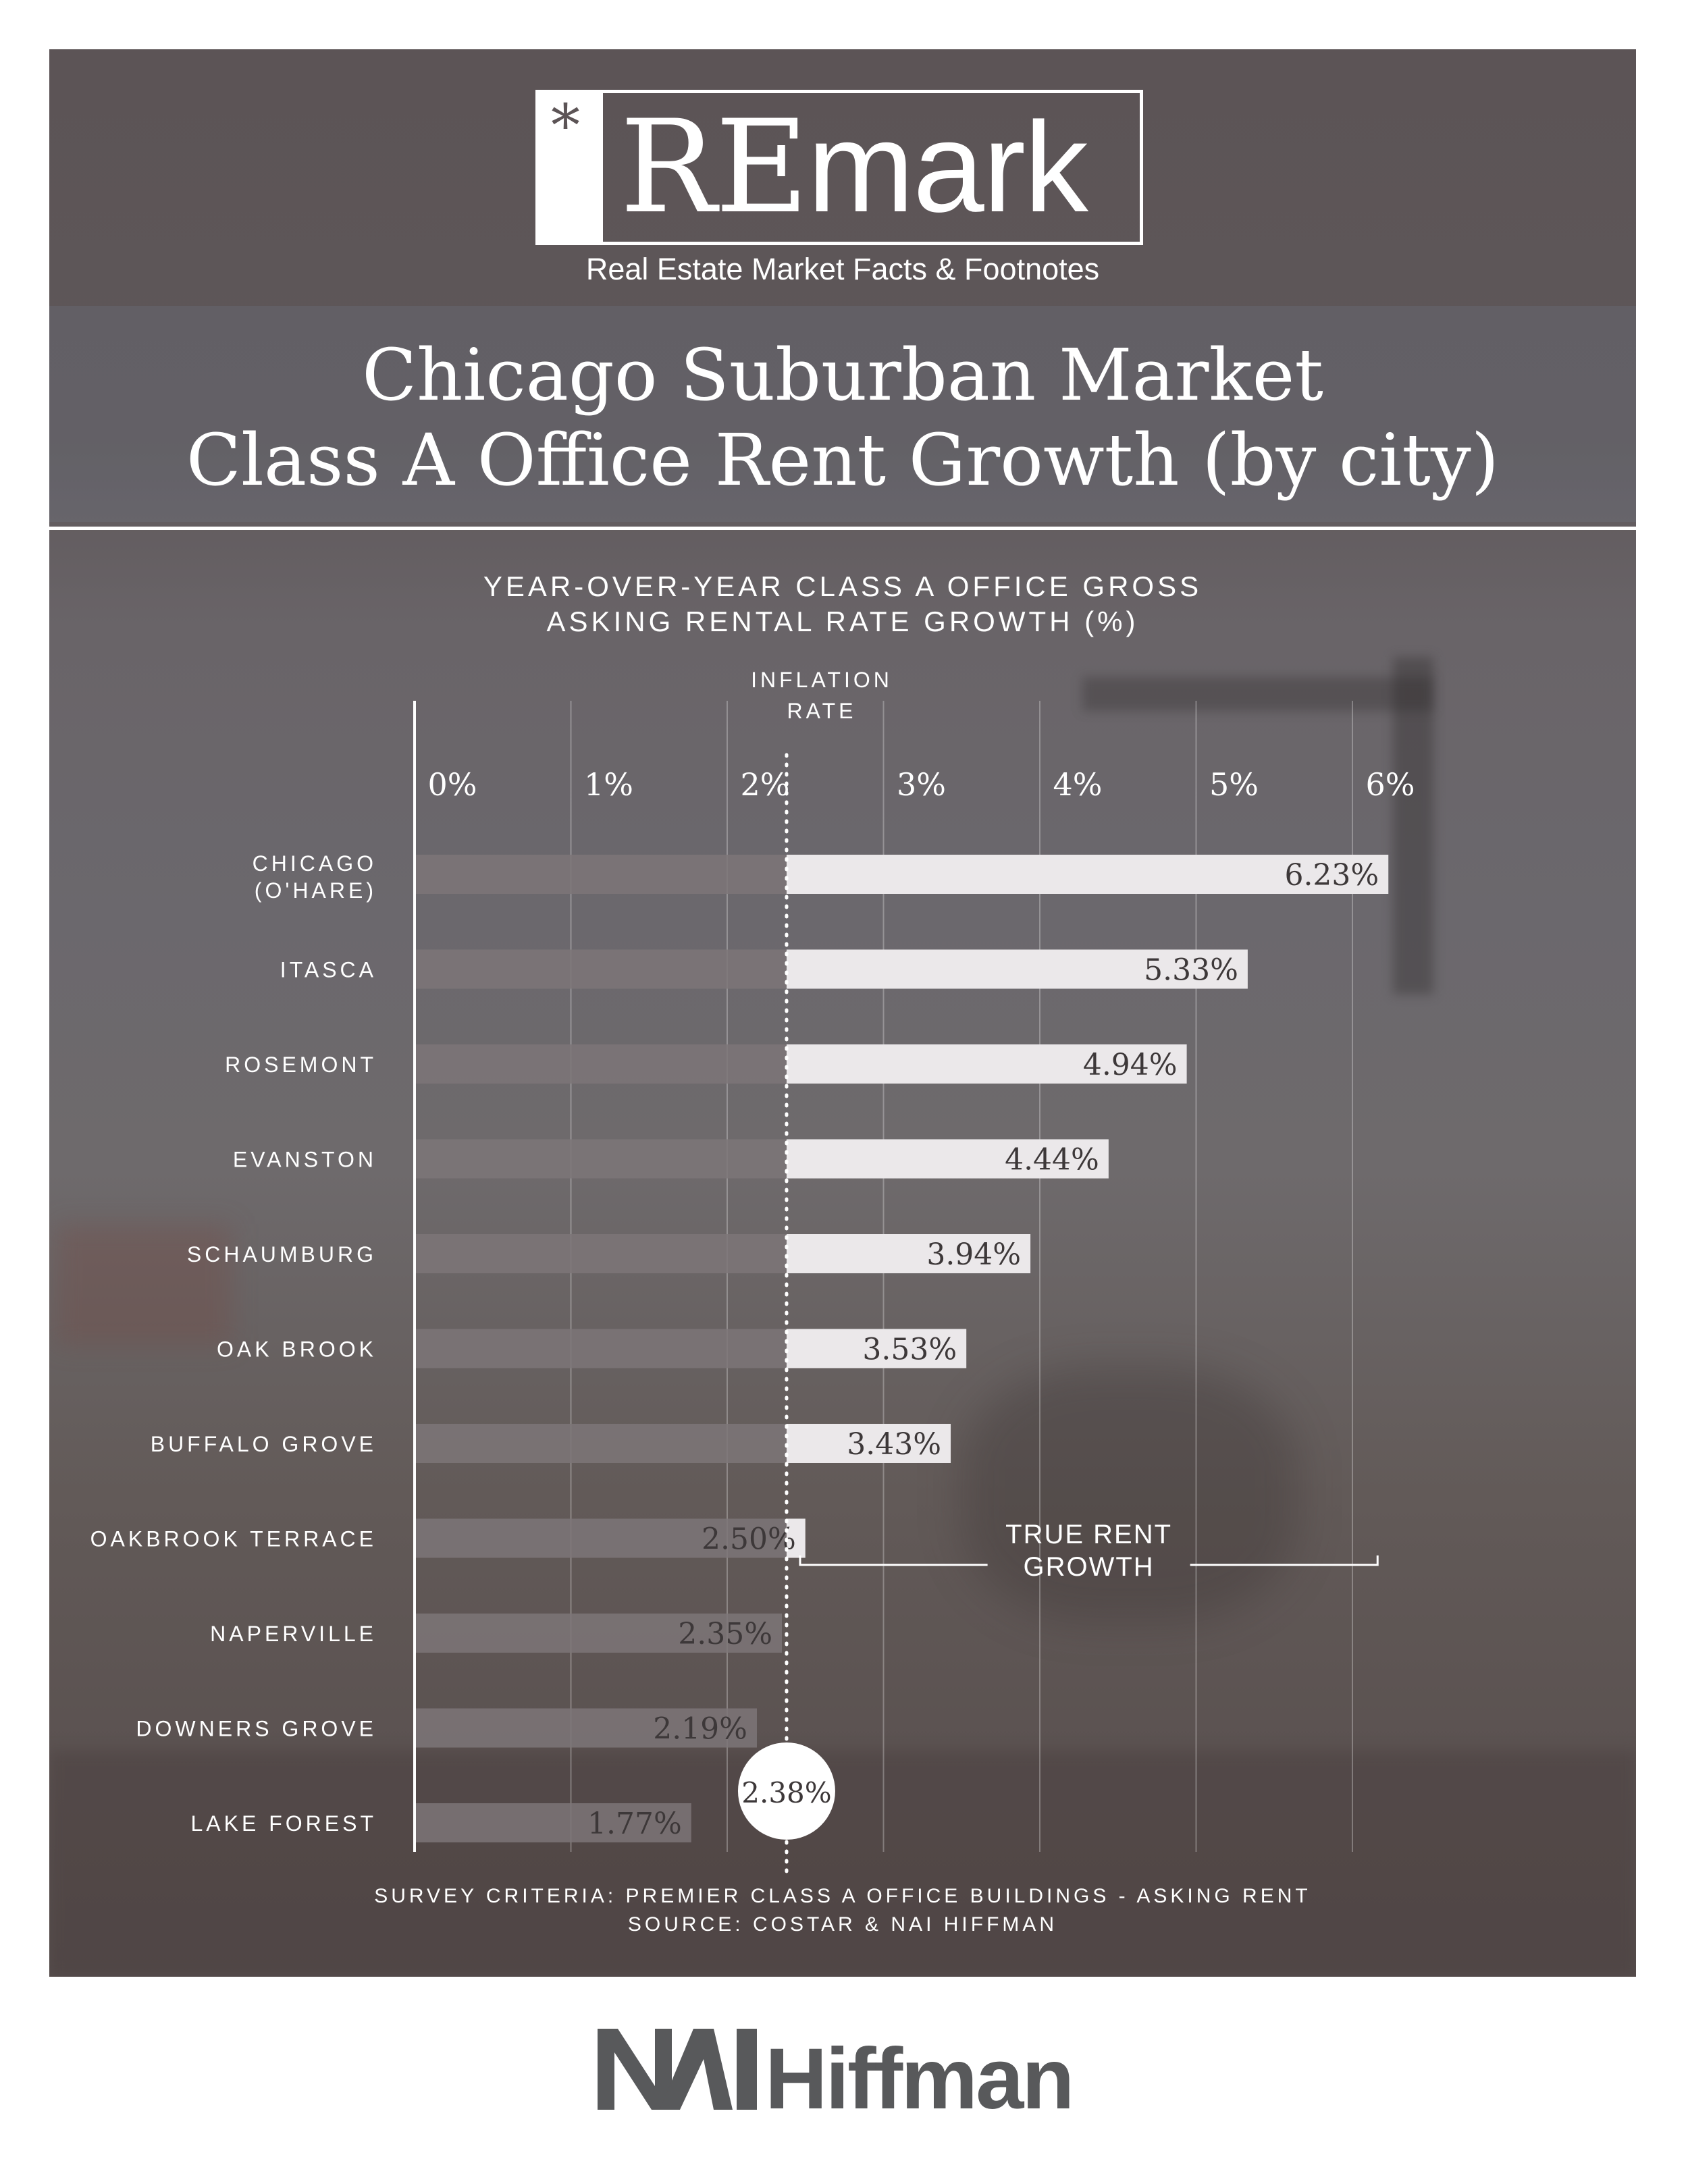 Image resolution: width=1688 pixels, height=2184 pixels. What do you see at coordinates (234, 1539) in the screenshot?
I see `category-label: OAKBROOK TERRACE` at bounding box center [234, 1539].